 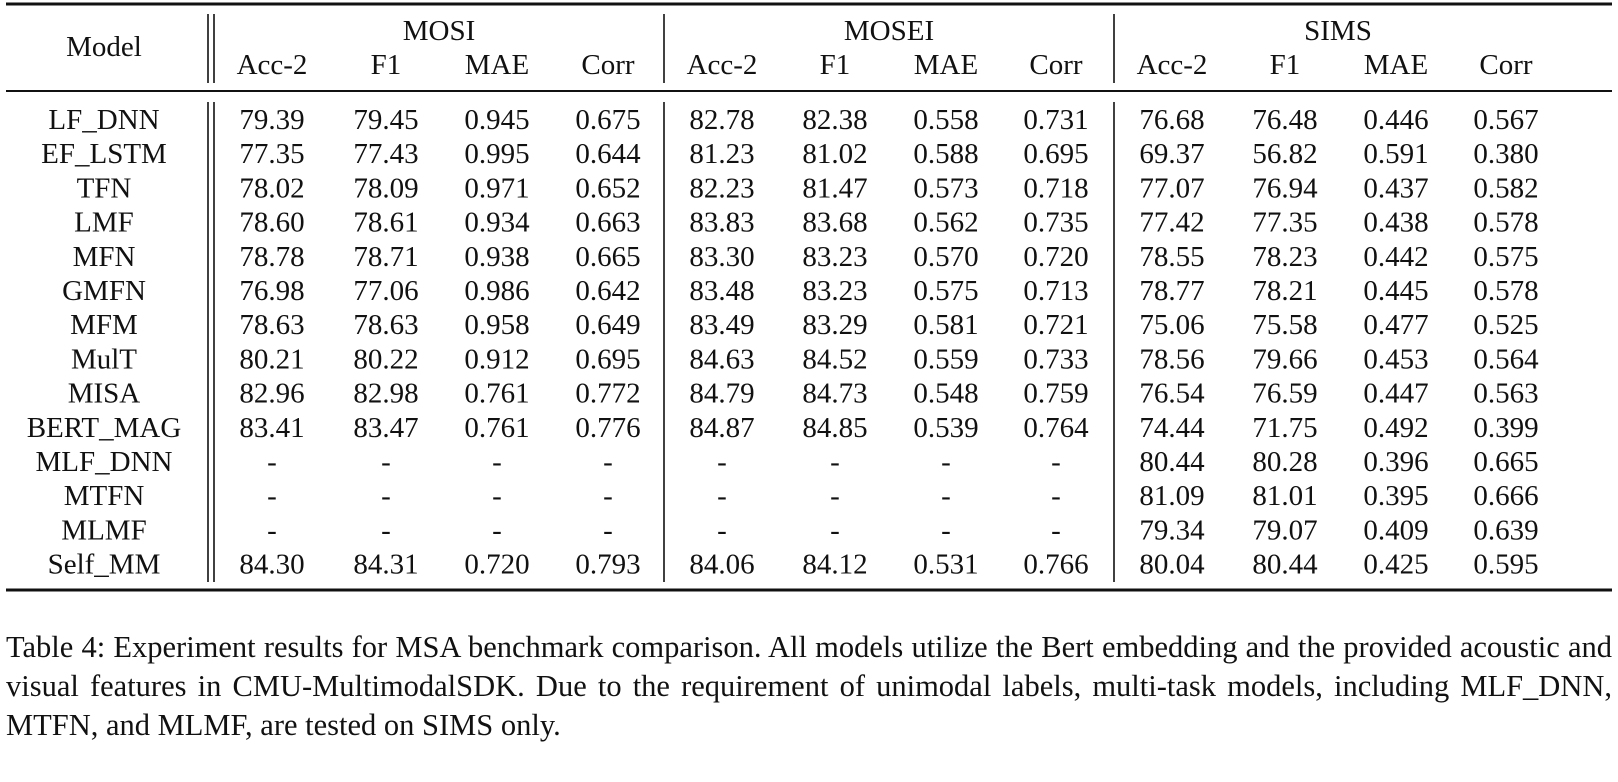 I want to click on row-model-name: MISA, so click(x=104, y=394).